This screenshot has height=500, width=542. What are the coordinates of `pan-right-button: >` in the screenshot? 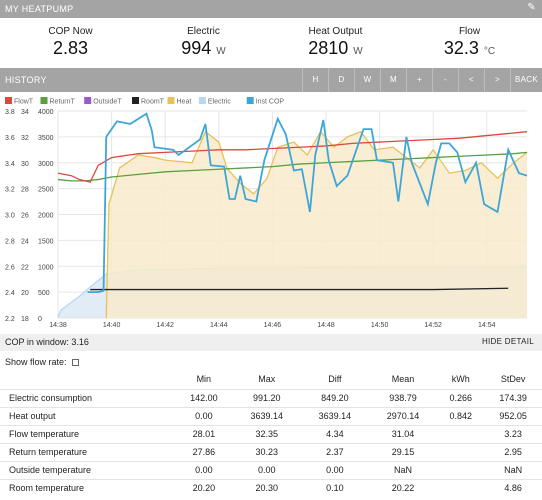 It's located at (497, 80).